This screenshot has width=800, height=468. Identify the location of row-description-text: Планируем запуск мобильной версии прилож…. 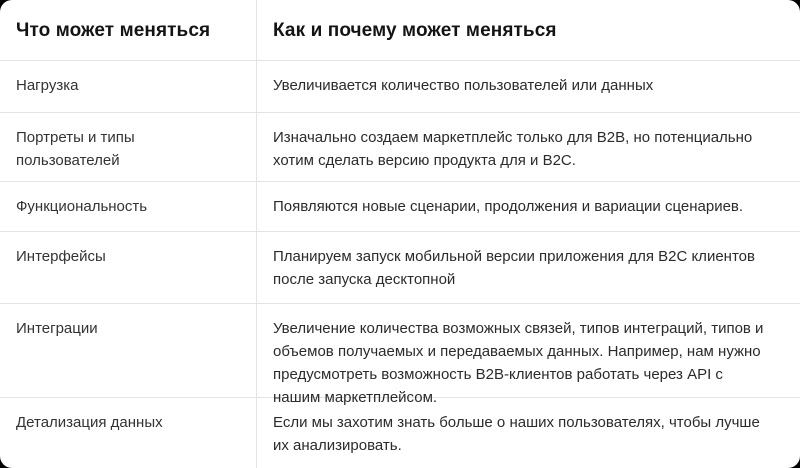
(514, 268).